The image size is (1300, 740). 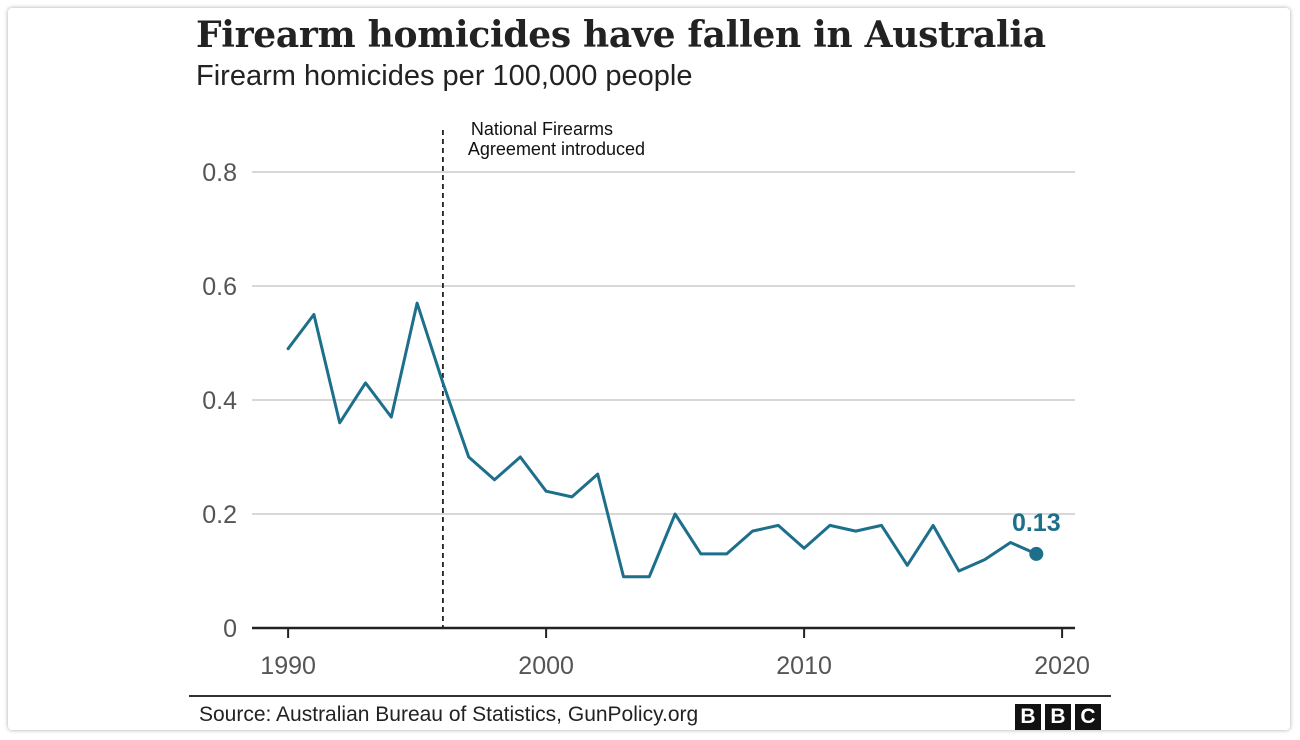 What do you see at coordinates (444, 76) in the screenshot?
I see `chart-subtitle: Firearm homicides per 100,000 people` at bounding box center [444, 76].